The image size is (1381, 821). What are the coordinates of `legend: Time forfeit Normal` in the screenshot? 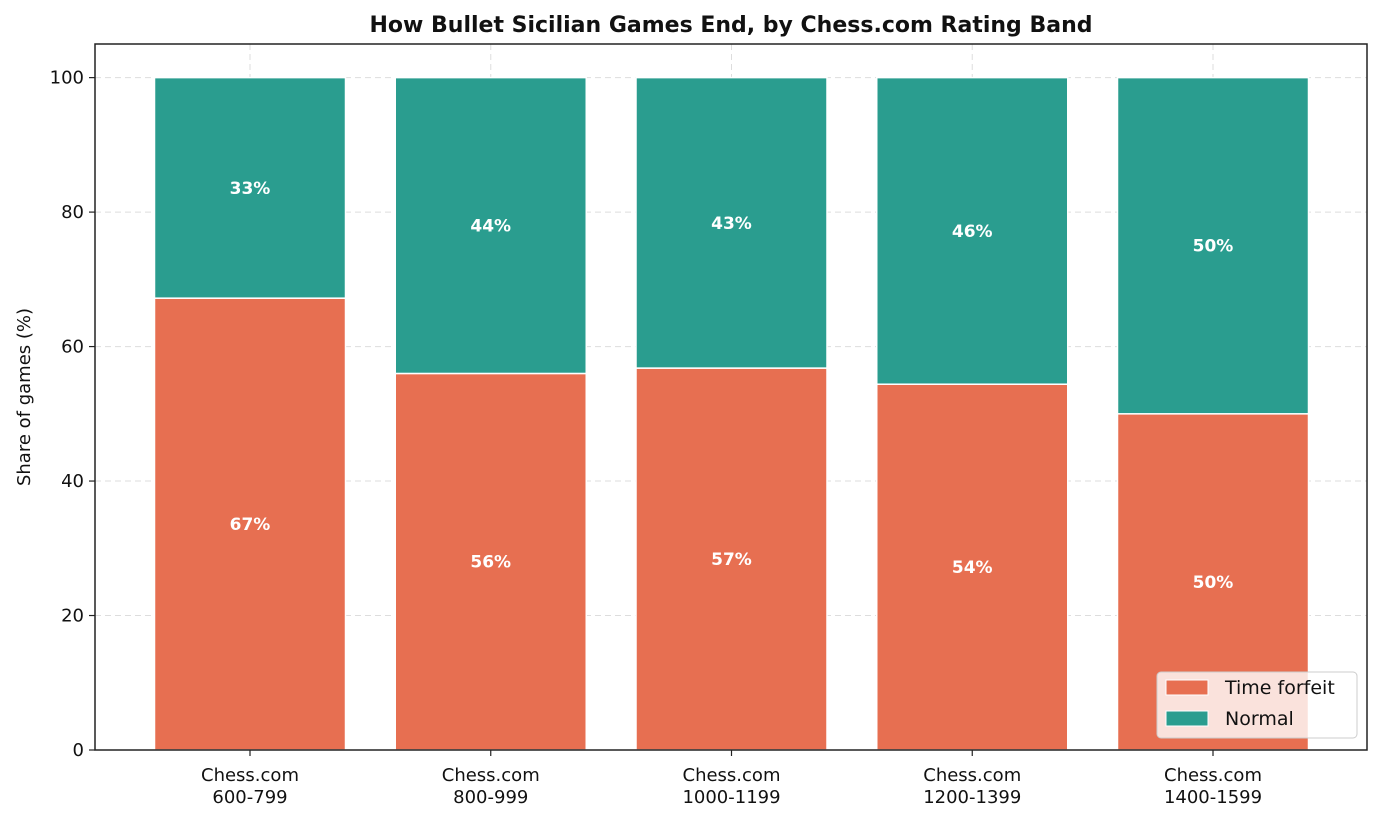 It's located at (1257, 705).